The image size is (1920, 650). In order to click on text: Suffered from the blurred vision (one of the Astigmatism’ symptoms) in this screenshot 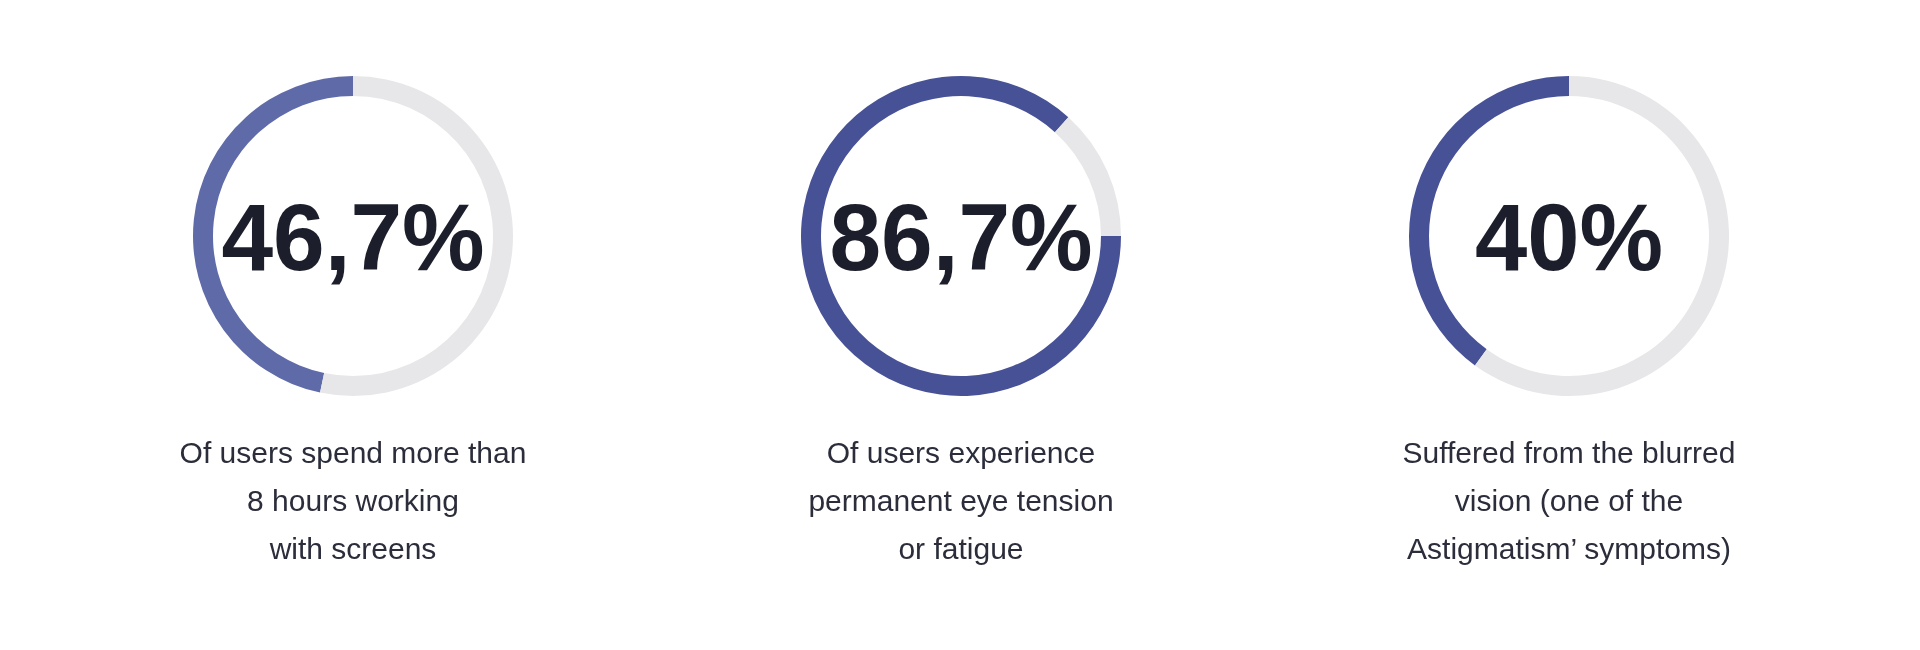, I will do `click(1569, 501)`.